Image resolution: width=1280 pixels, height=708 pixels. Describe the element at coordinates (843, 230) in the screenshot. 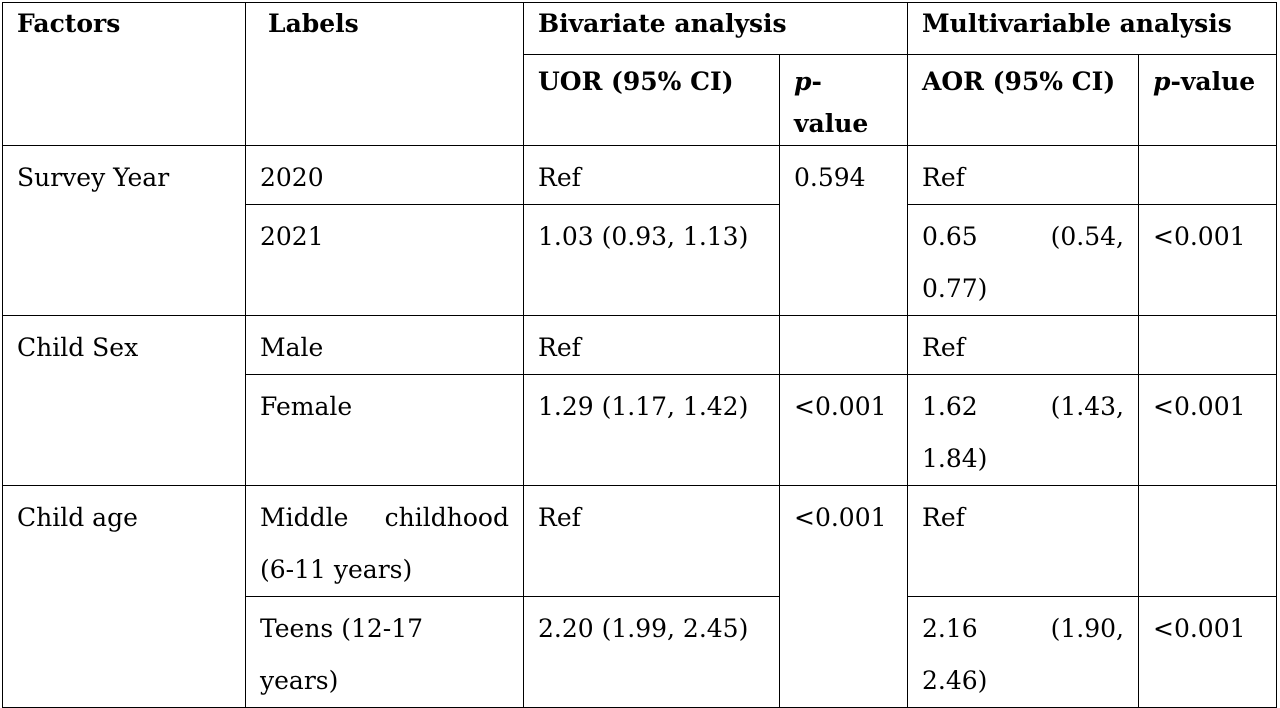

I see `up-survey-year: 0.594` at that location.